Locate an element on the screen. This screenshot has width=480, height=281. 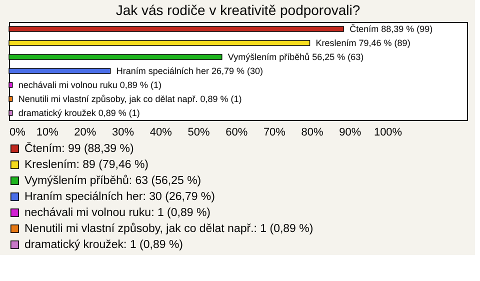
chart-title: Jak vás rodiče v kreativitě podporovali? is located at coordinates (238, 10).